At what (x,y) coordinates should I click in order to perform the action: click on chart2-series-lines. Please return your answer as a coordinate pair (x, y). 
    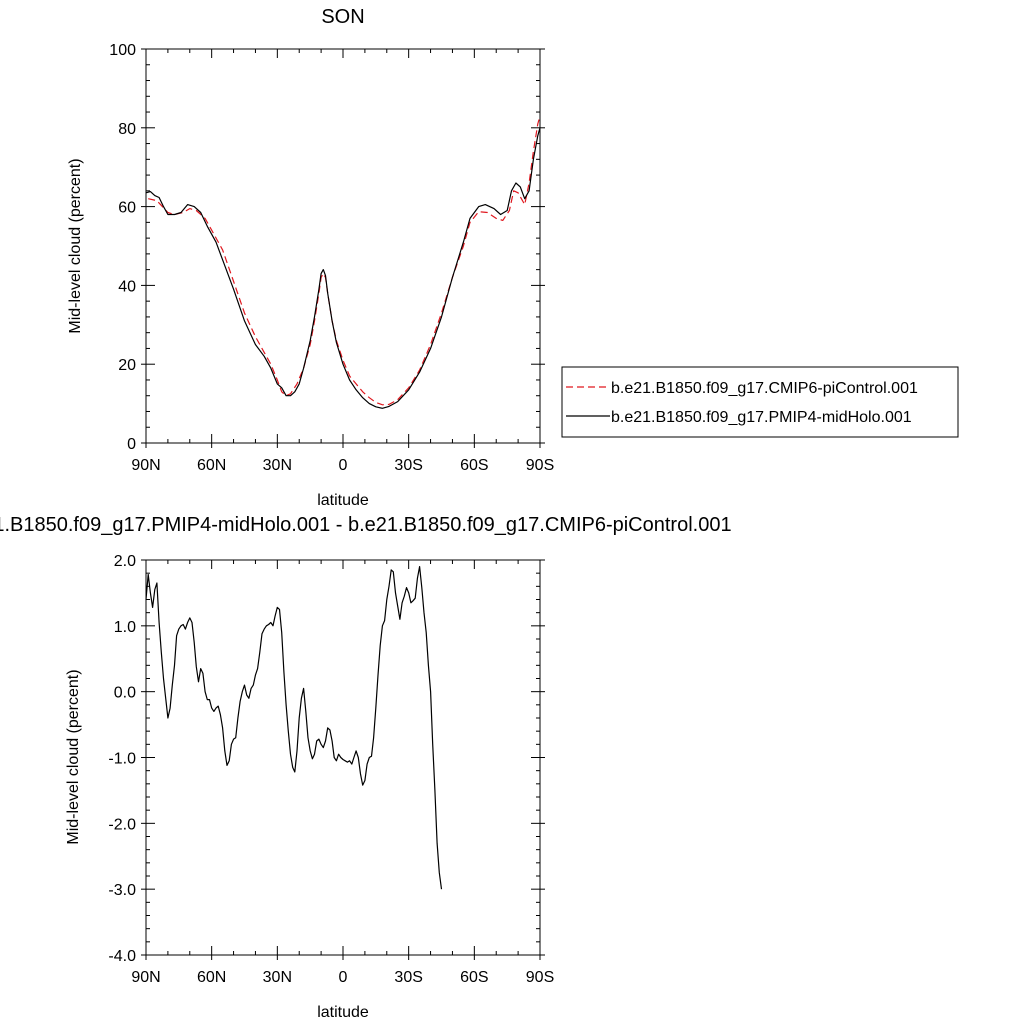
    Looking at the image, I should click on (294, 728).